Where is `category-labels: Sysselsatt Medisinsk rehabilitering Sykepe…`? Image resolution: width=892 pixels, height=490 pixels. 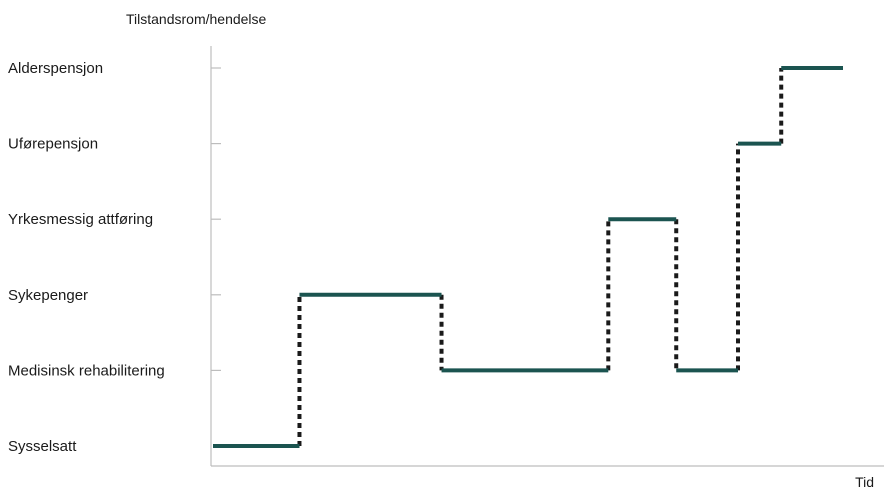
category-labels: Sysselsatt Medisinsk rehabilitering Sykepe… is located at coordinates (86, 257).